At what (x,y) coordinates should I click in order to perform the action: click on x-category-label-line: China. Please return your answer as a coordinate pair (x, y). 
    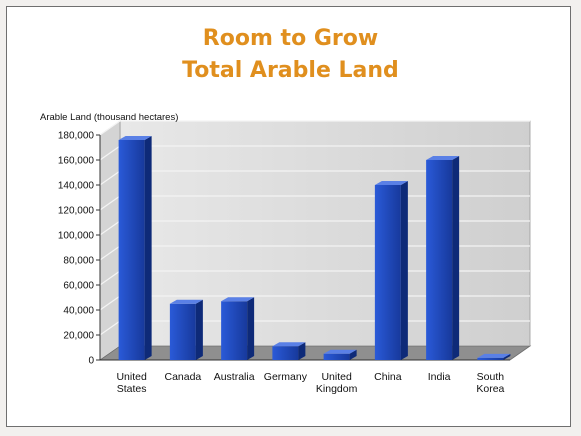
    Looking at the image, I should click on (388, 377).